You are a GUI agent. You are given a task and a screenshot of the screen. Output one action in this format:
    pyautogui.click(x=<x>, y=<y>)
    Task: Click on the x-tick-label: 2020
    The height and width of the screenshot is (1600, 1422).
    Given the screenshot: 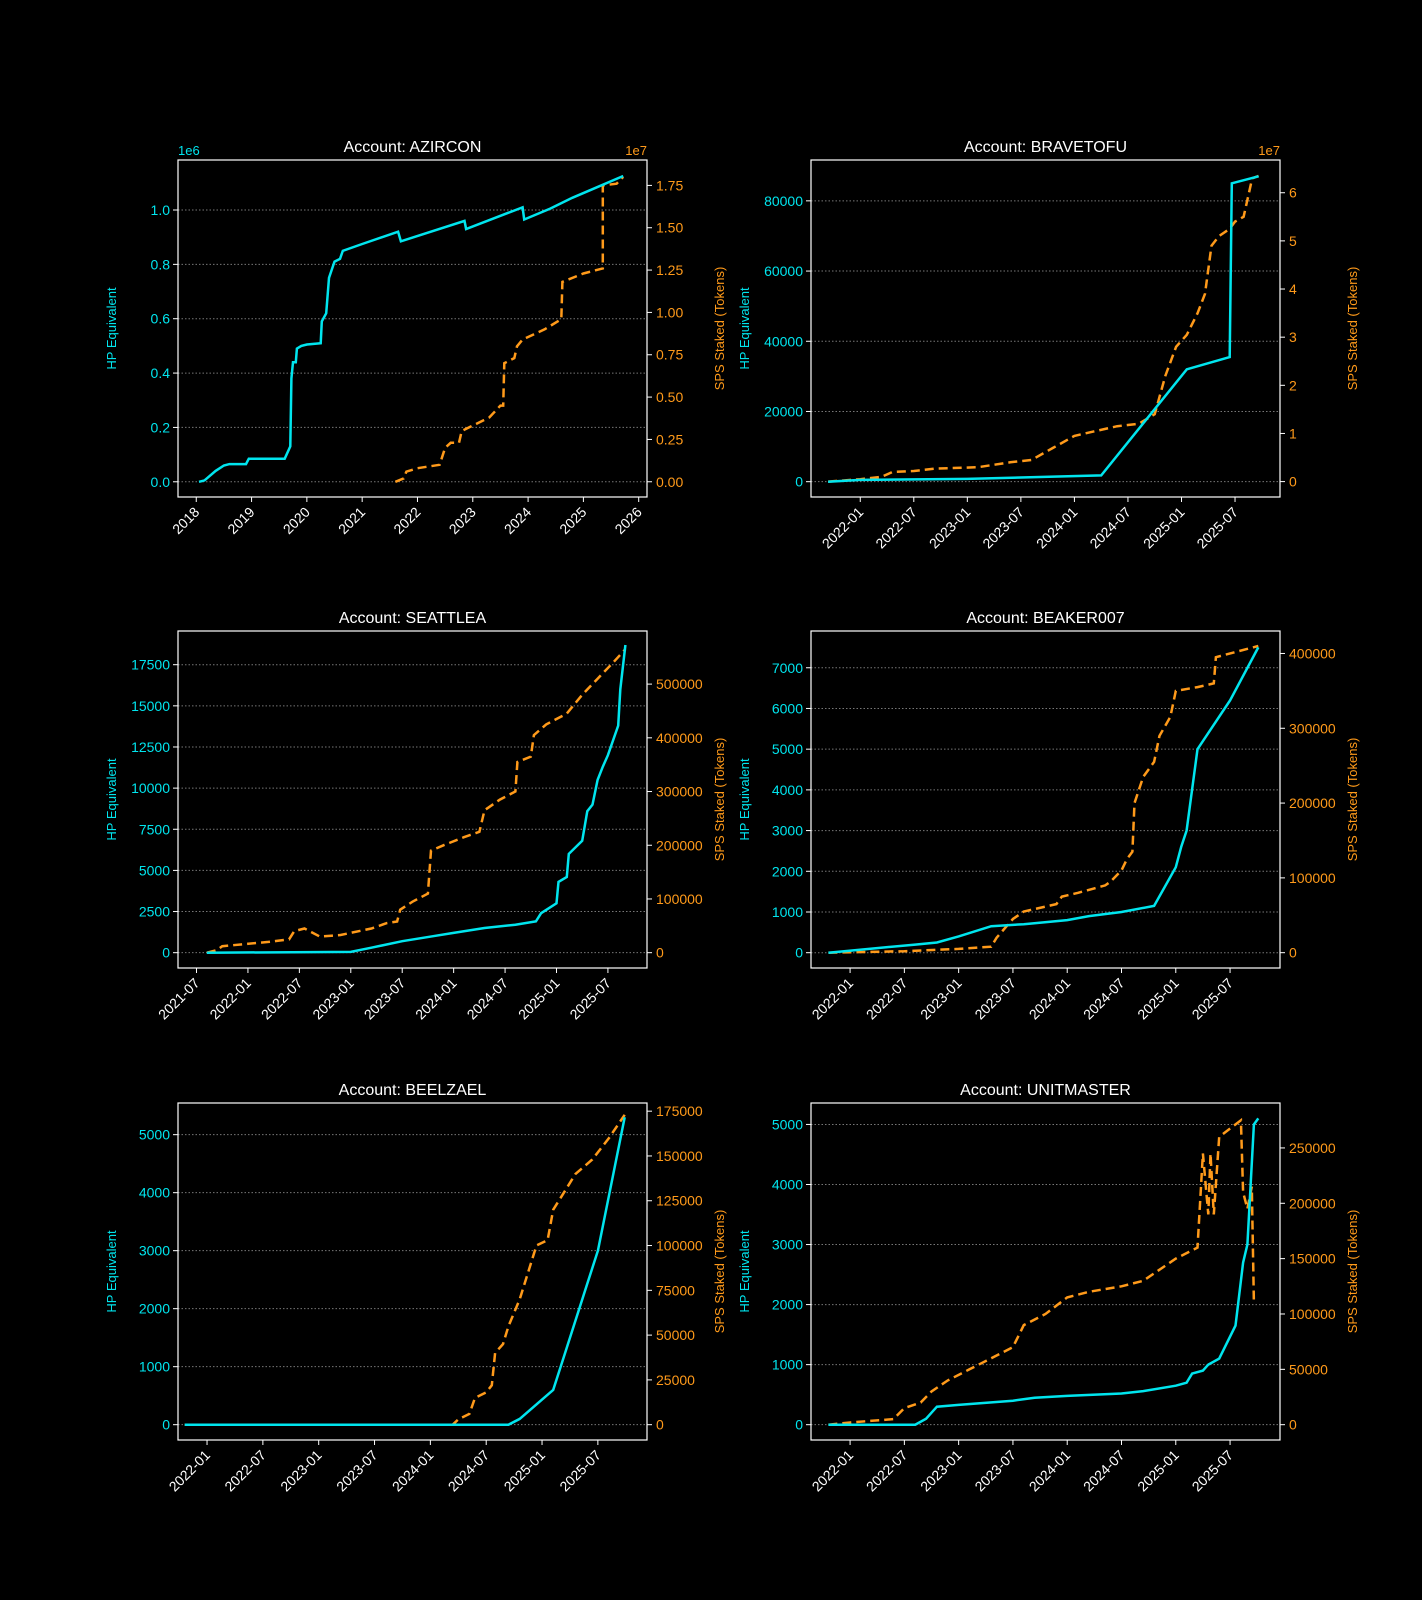 What is the action you would take?
    pyautogui.click(x=296, y=520)
    